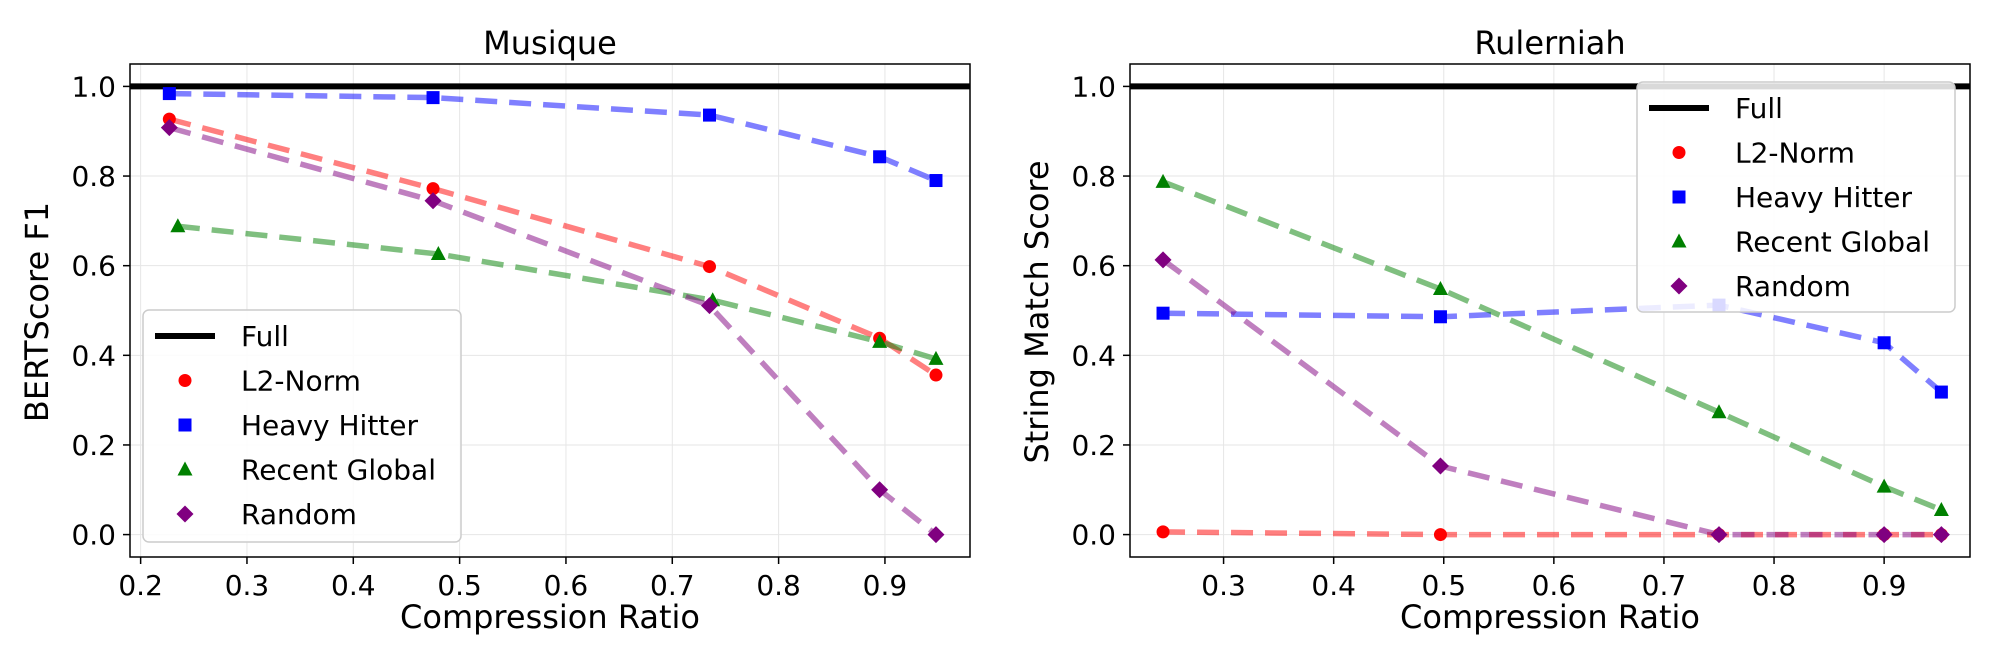  What do you see at coordinates (557, 292) in the screenshot?
I see `series-line-recent-global` at bounding box center [557, 292].